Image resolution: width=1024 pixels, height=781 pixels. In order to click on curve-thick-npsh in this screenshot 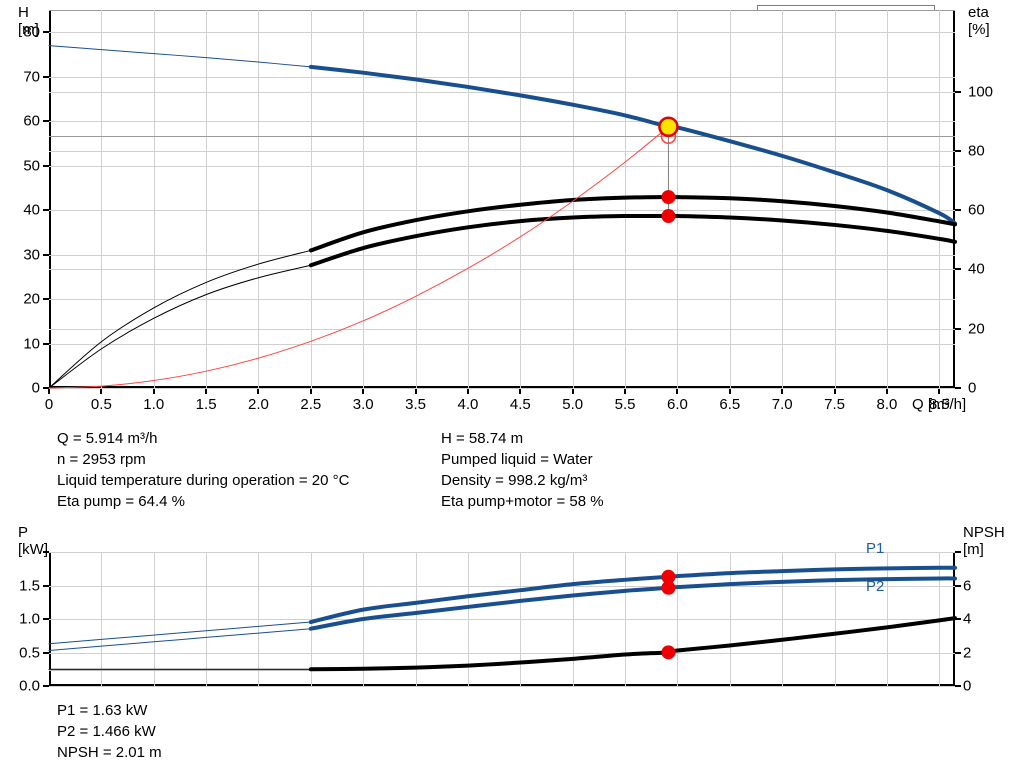, I will do `click(632, 644)`.